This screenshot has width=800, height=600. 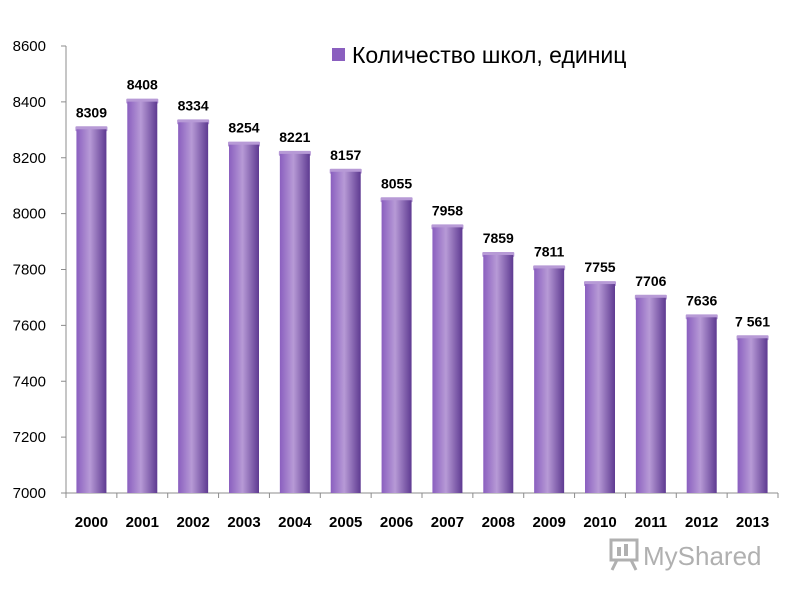 What do you see at coordinates (498, 238) in the screenshot?
I see `data-label: 7859` at bounding box center [498, 238].